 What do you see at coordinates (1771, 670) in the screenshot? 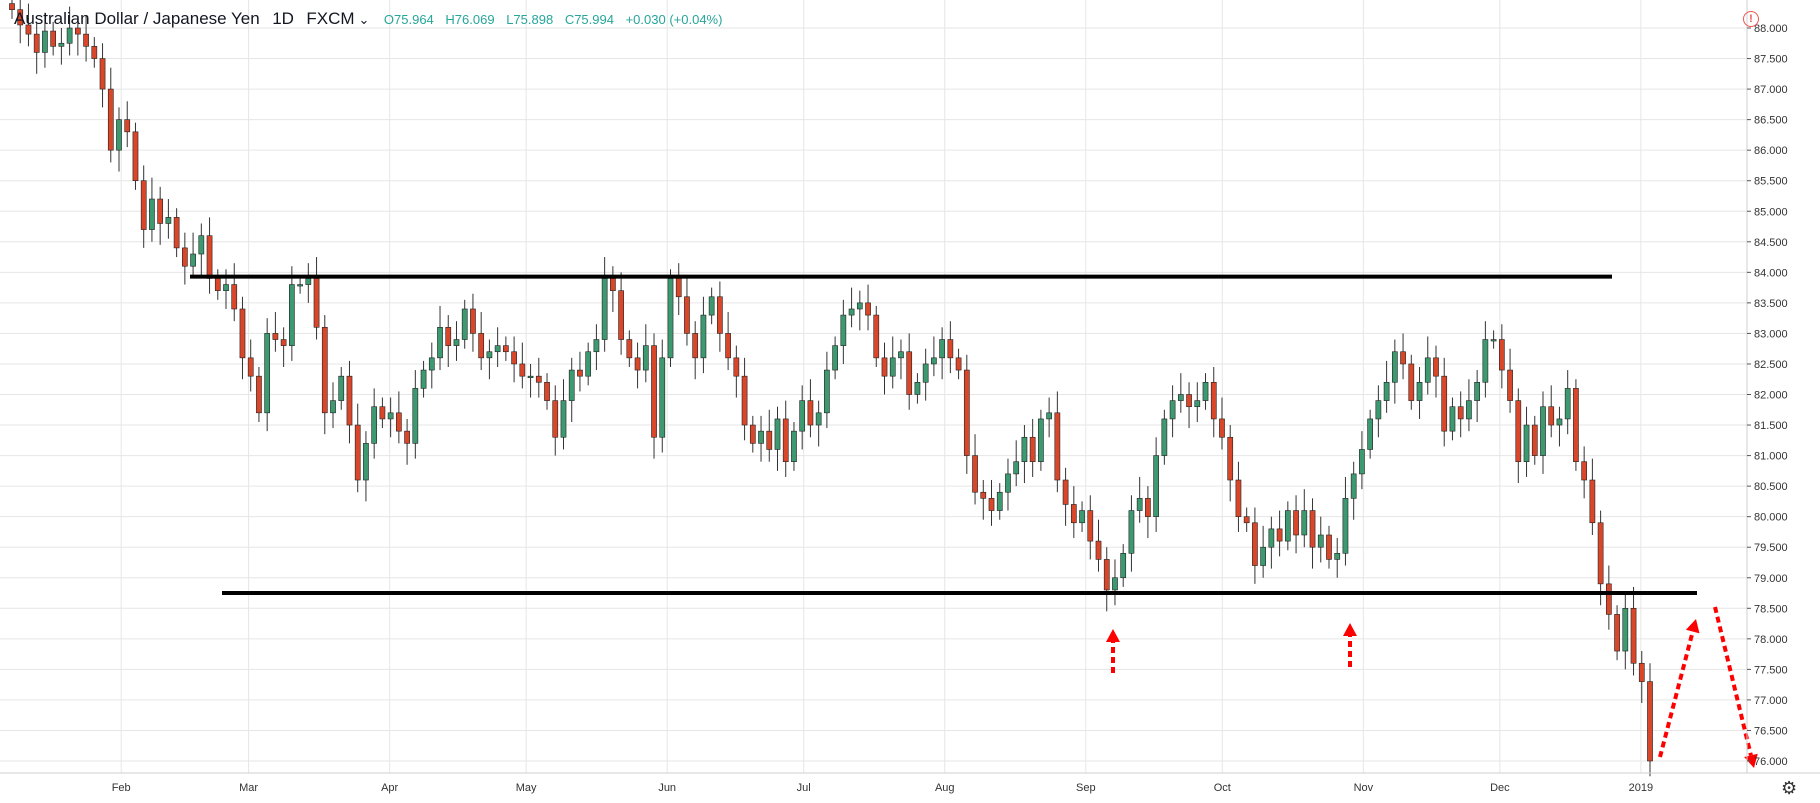
I see `y-tick-label: 77.500` at bounding box center [1771, 670].